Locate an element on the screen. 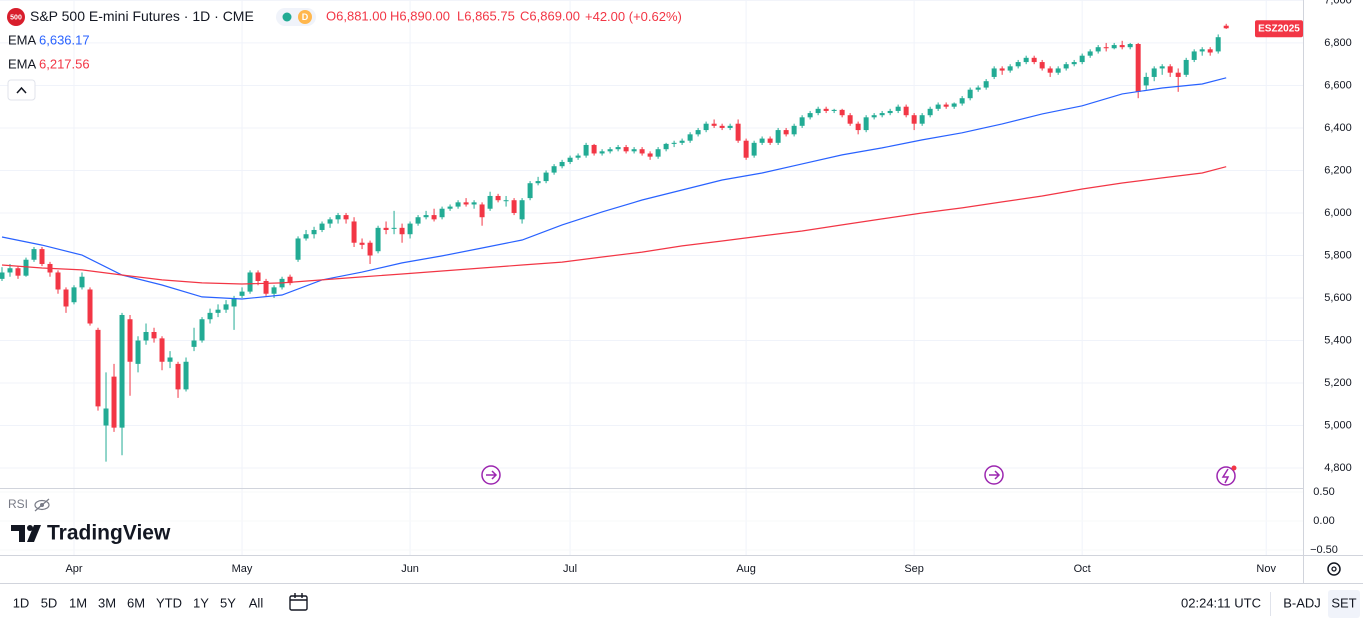  range-button: 1D is located at coordinates (21, 602).